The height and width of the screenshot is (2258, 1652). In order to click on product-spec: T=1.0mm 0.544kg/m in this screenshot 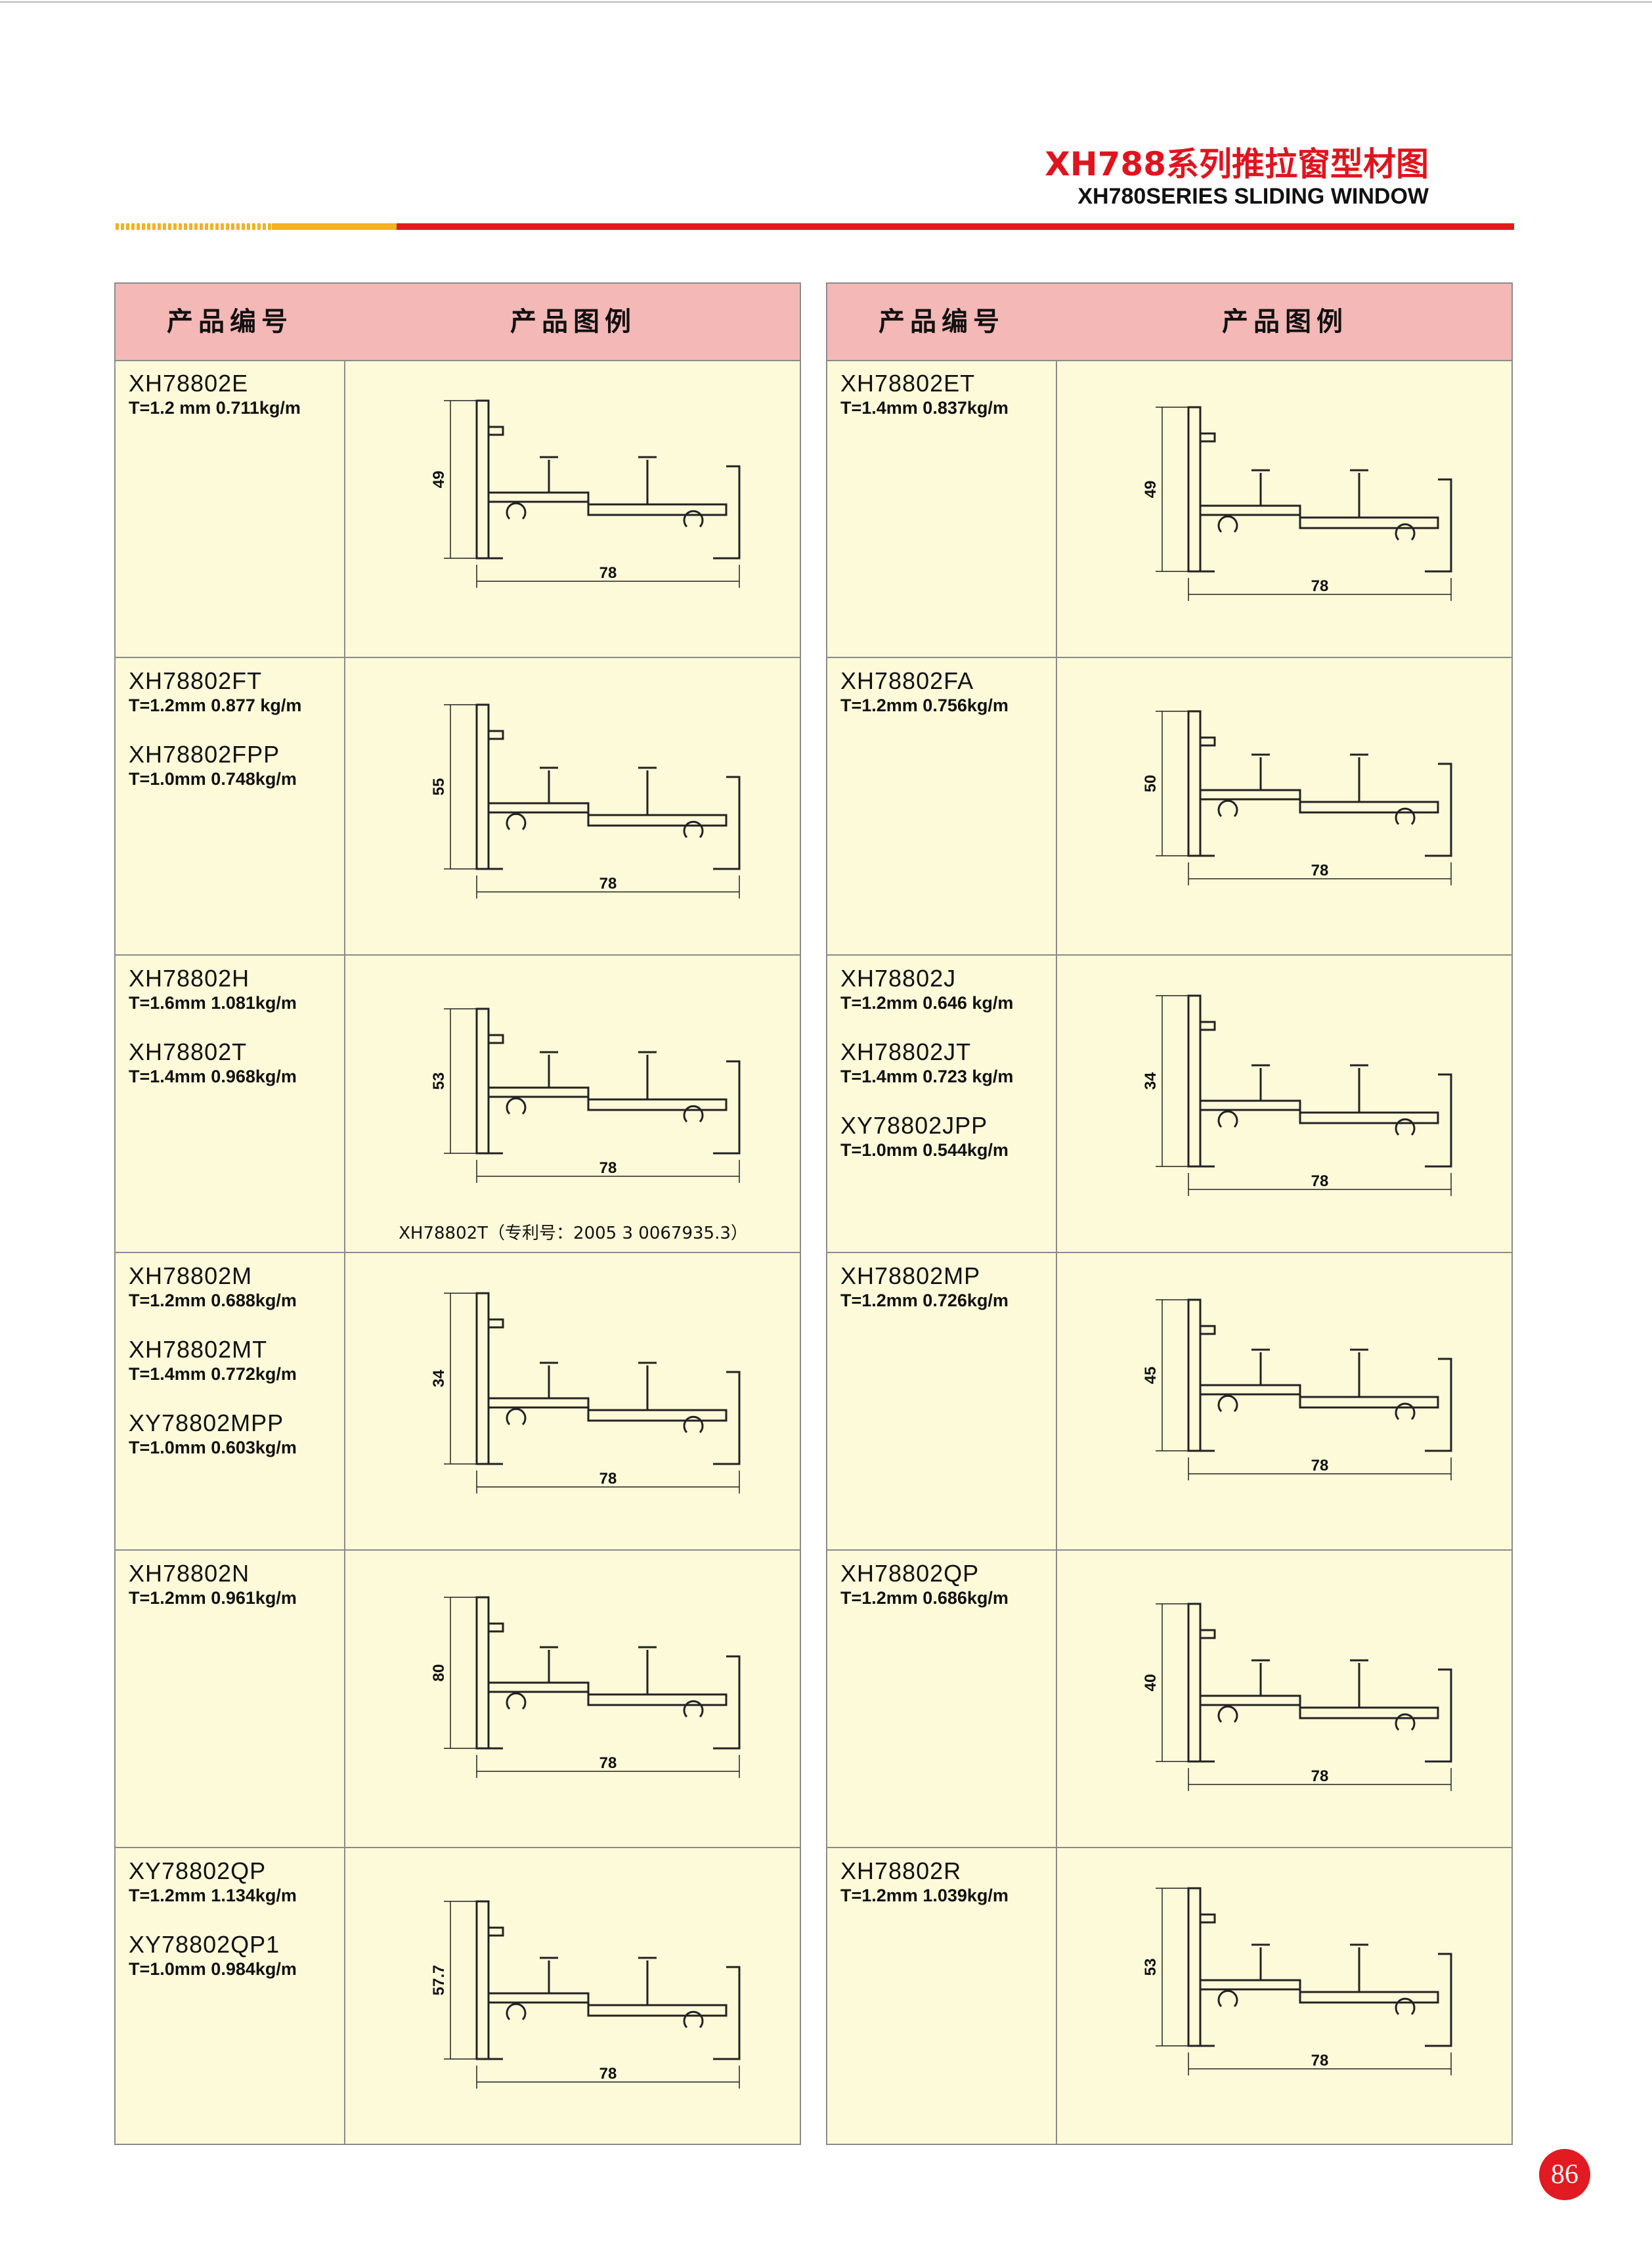, I will do `click(924, 1150)`.